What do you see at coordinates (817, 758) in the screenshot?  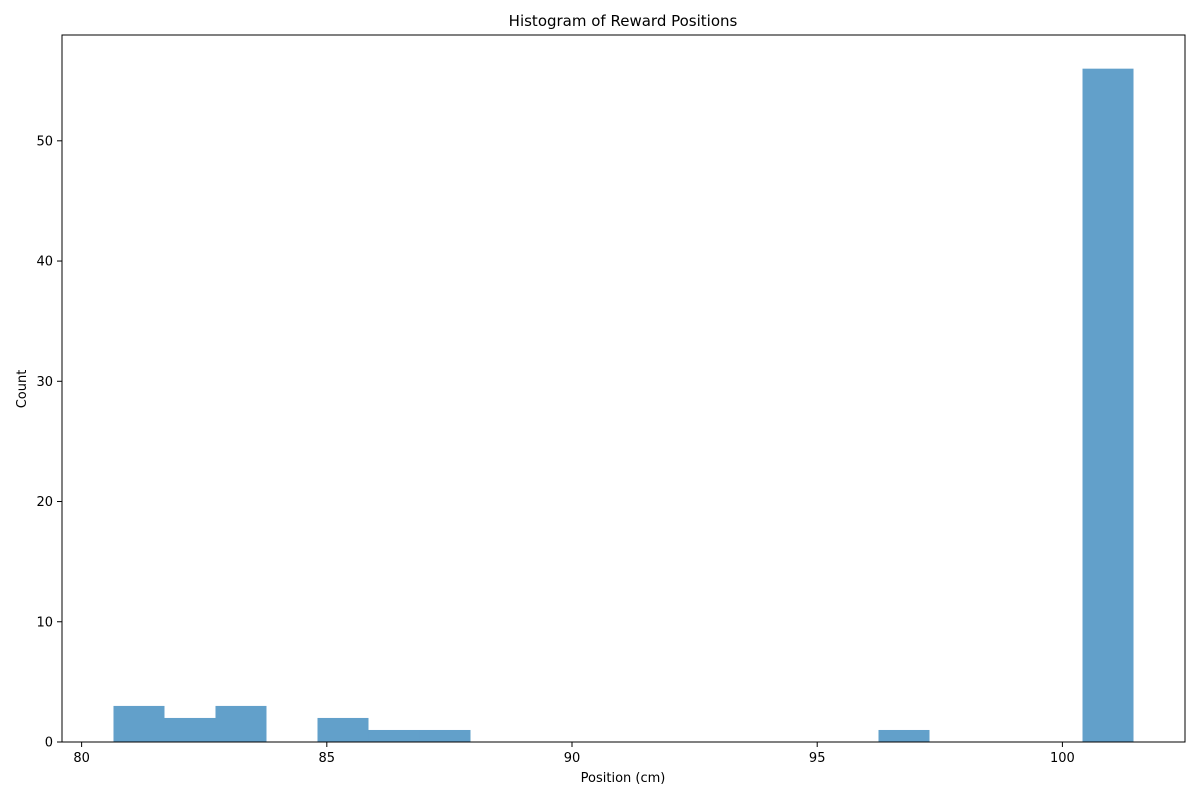 I see `x-tick-label: 95` at bounding box center [817, 758].